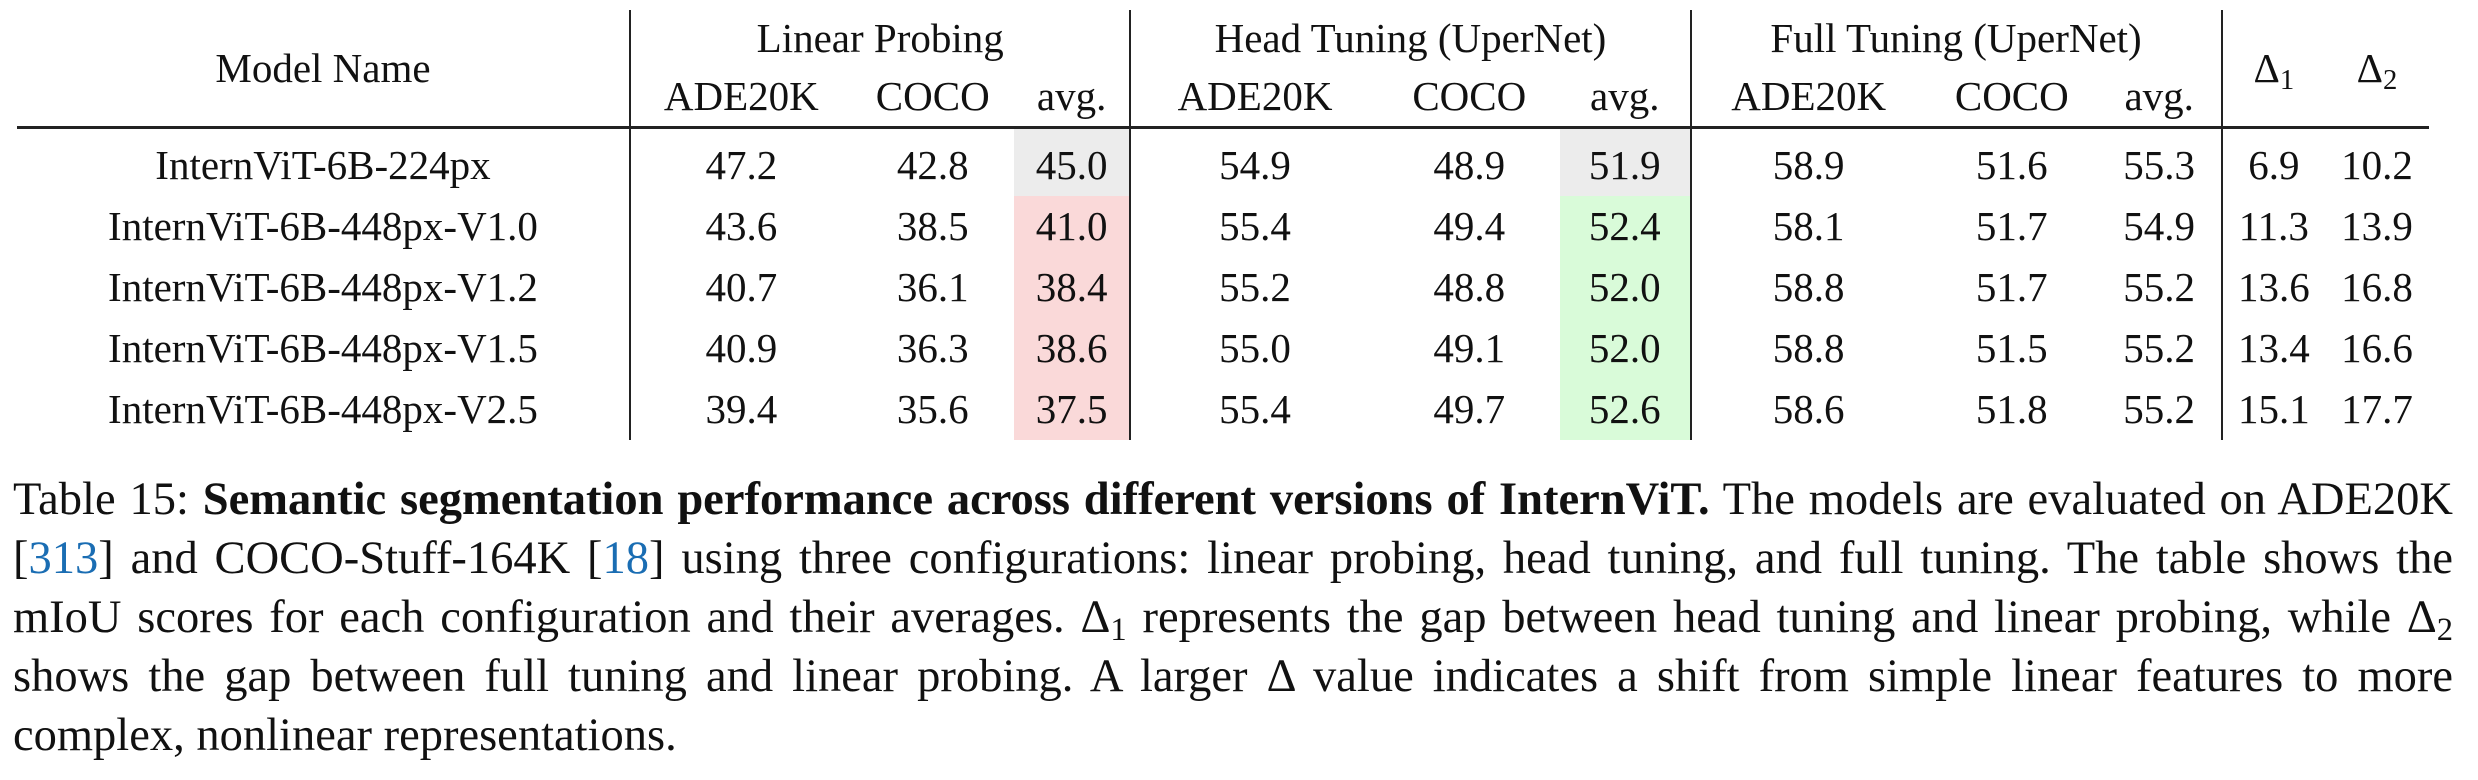 The height and width of the screenshot is (780, 2478). What do you see at coordinates (741, 226) in the screenshot?
I see `value-cell: 43.6` at bounding box center [741, 226].